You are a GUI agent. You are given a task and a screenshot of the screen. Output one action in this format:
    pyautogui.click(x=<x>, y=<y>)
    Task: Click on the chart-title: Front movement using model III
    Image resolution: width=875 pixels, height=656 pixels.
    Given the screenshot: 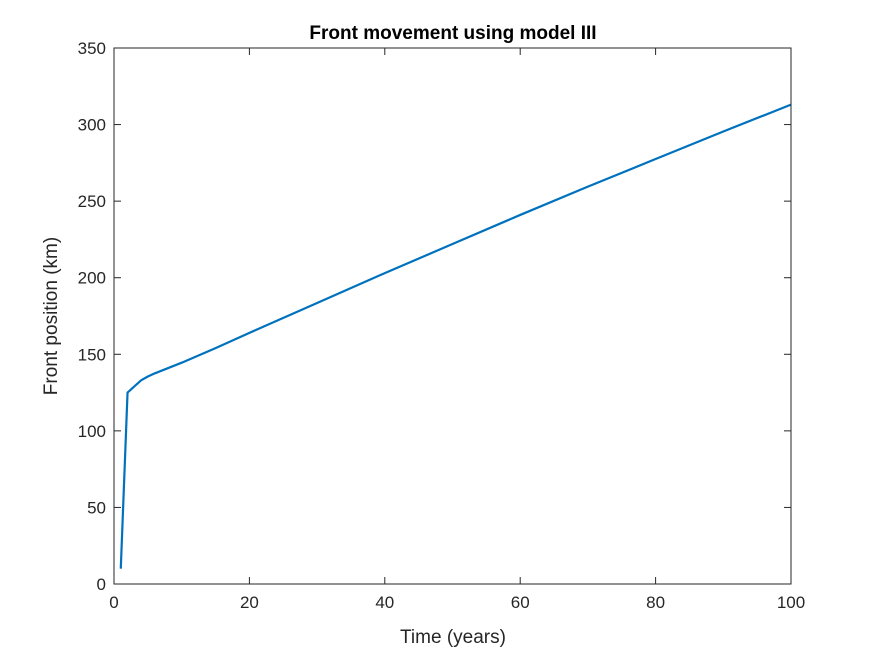 What is the action you would take?
    pyautogui.click(x=452, y=33)
    